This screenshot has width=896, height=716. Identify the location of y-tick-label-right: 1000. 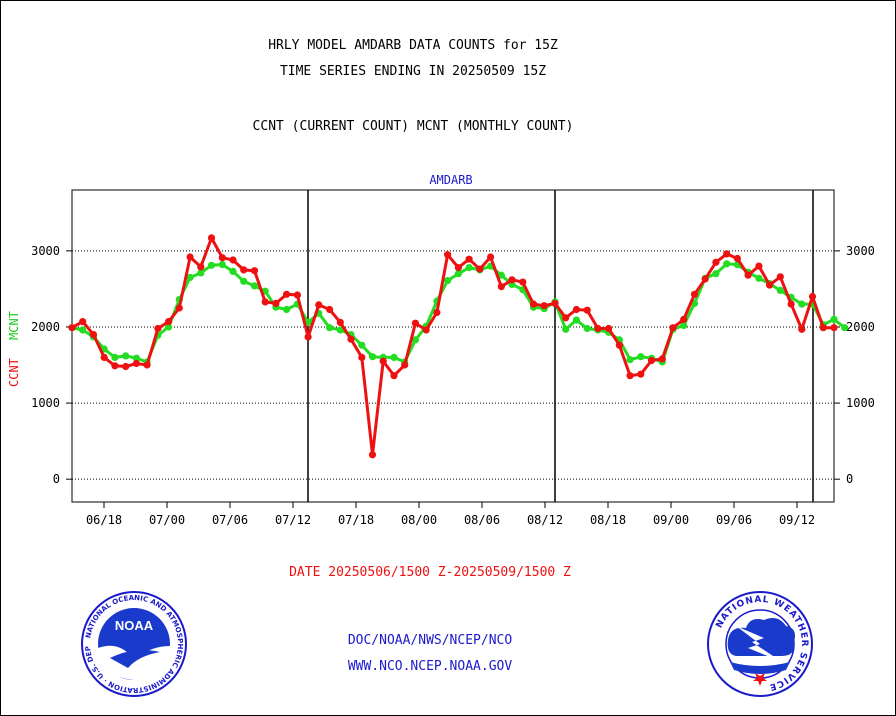
(860, 403).